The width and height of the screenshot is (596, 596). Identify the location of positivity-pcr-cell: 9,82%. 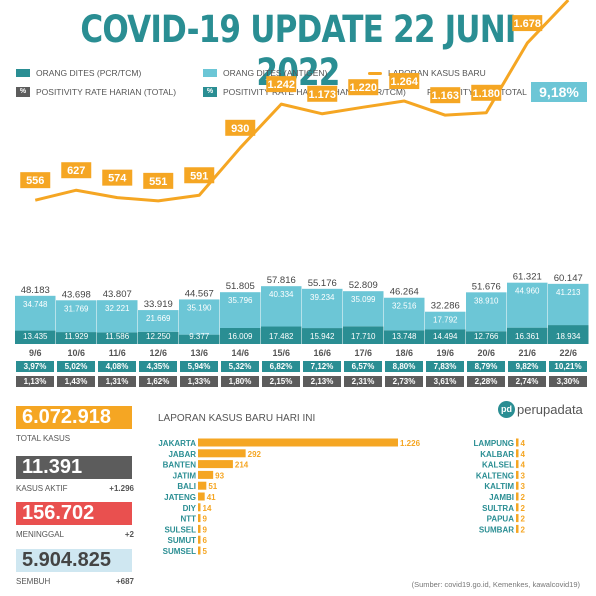
(527, 366).